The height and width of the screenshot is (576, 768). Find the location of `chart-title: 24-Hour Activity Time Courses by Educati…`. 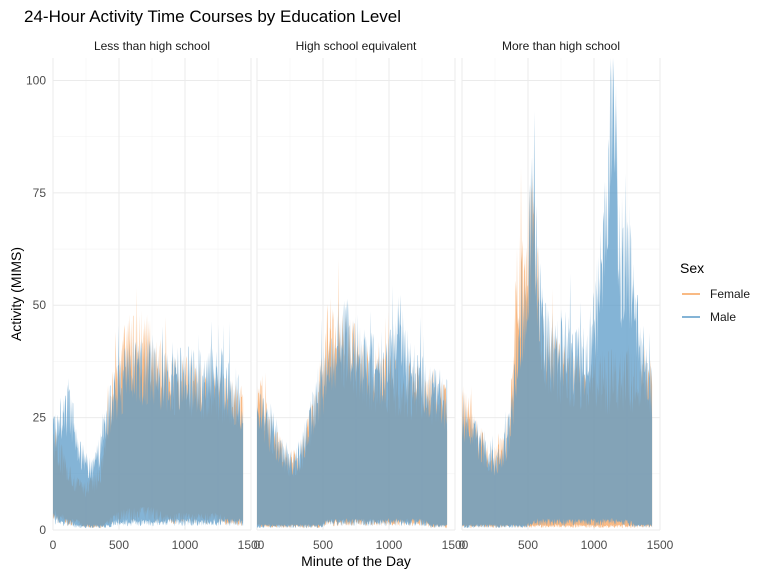

chart-title: 24-Hour Activity Time Courses by Educati… is located at coordinates (212, 16).